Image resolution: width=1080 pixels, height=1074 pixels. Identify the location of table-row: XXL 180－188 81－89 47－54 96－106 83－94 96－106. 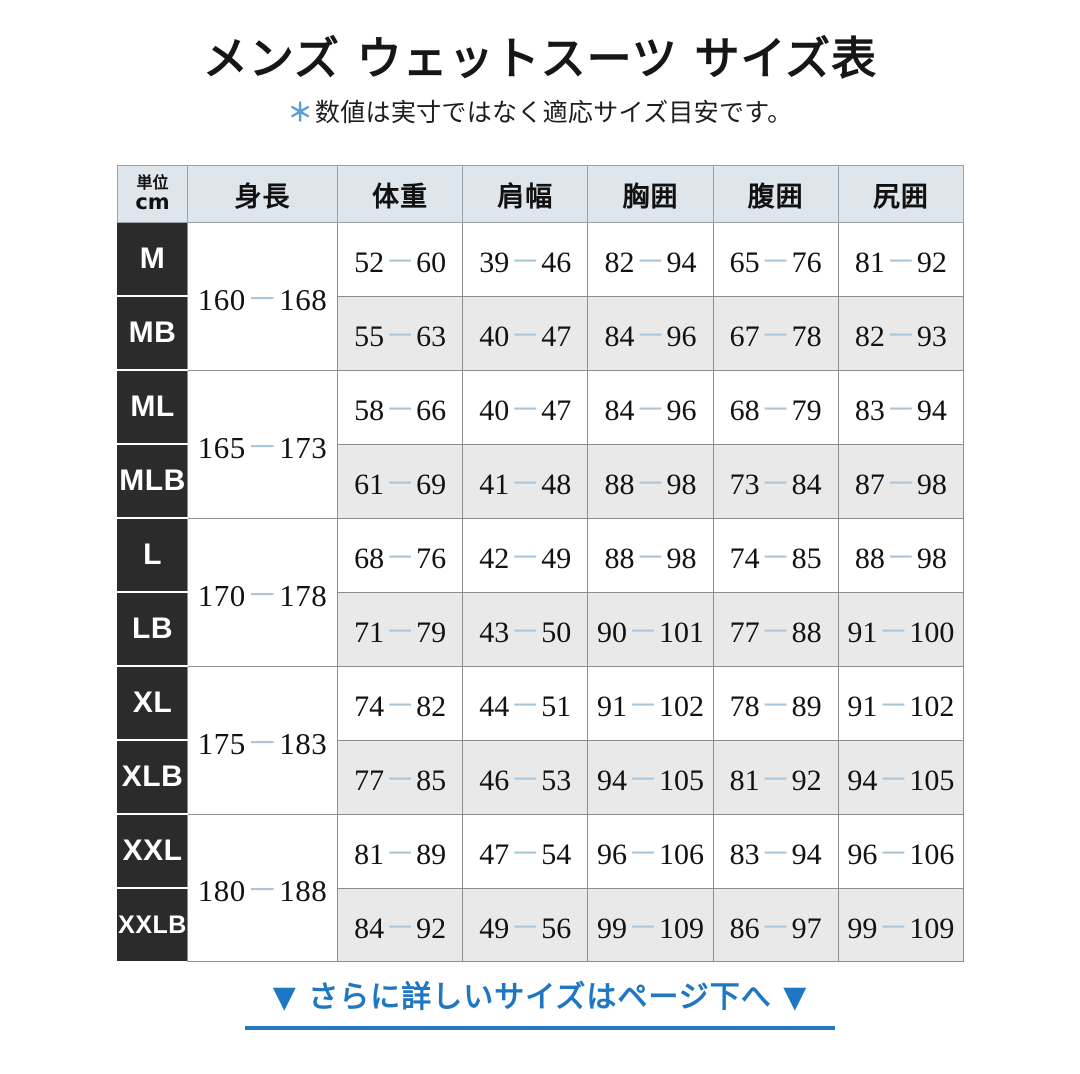
(540, 887).